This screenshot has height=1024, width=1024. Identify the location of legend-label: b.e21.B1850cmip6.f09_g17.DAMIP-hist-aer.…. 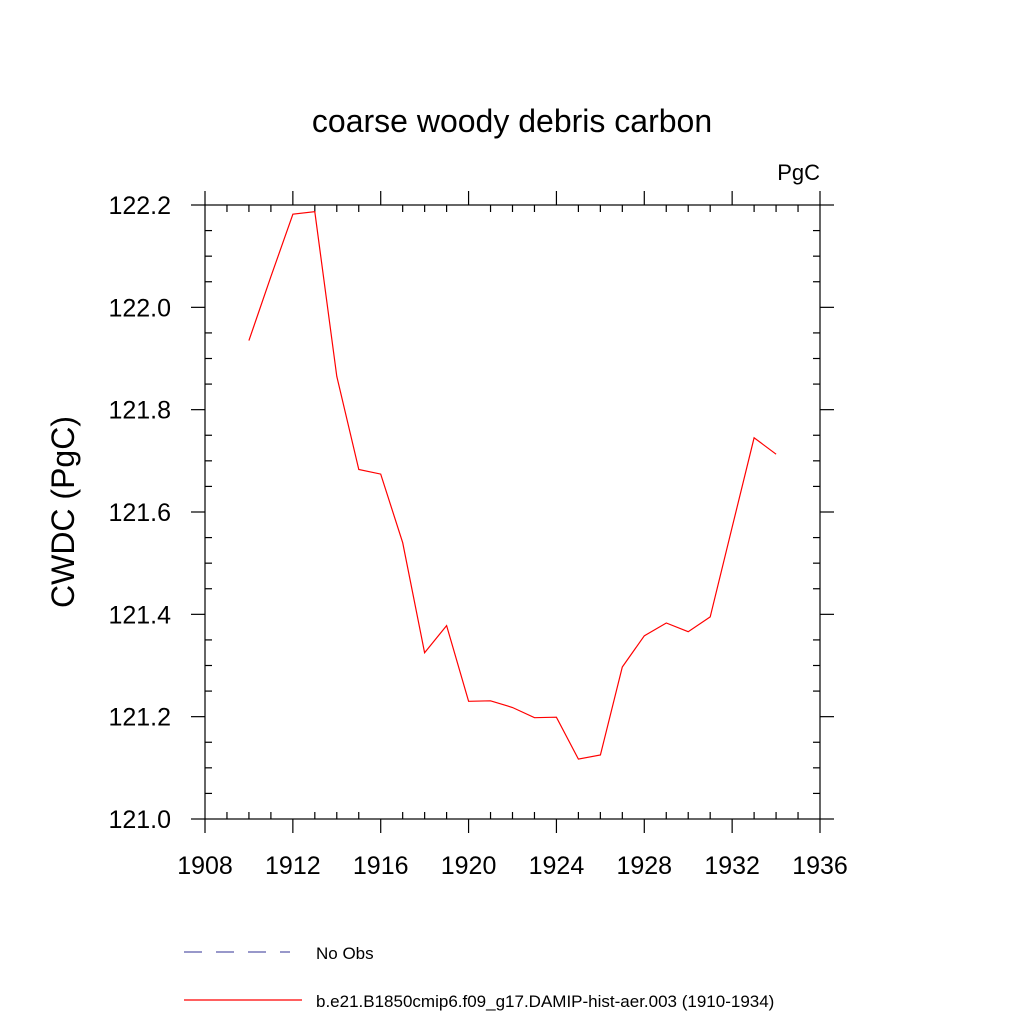
(545, 1001).